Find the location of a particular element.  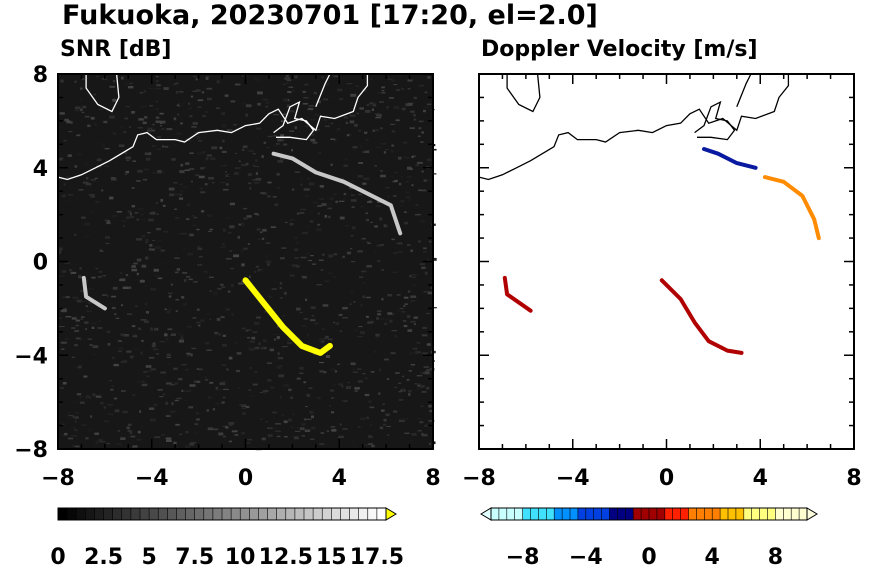

snr-echo is located at coordinates (337, 193).